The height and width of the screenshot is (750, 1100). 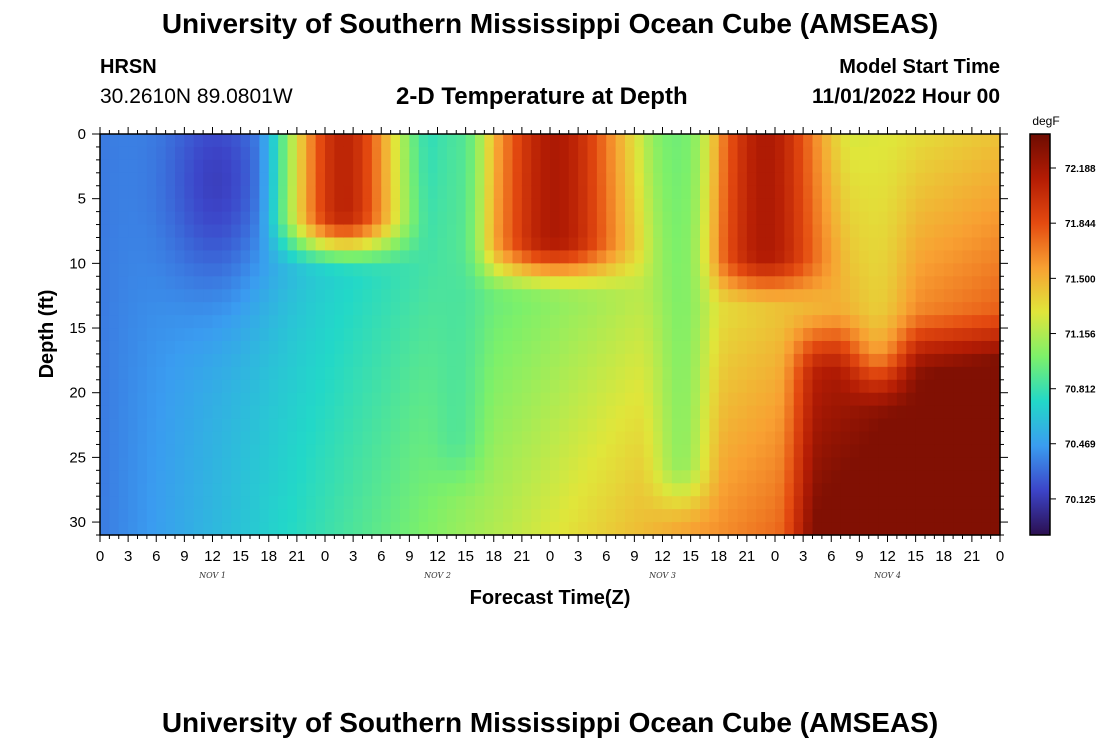 I want to click on x-tick-label: 0, so click(x=100, y=556).